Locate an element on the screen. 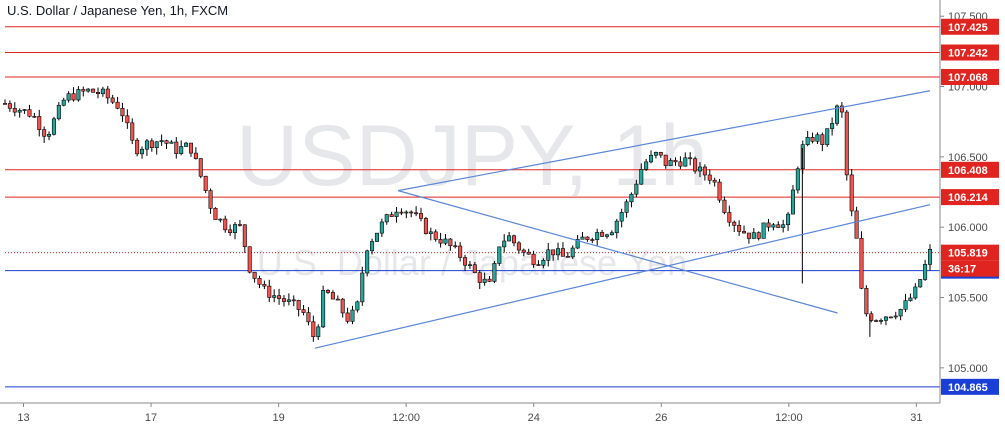 Image resolution: width=1005 pixels, height=437 pixels. level-tag-label: 107.068 is located at coordinates (968, 78).